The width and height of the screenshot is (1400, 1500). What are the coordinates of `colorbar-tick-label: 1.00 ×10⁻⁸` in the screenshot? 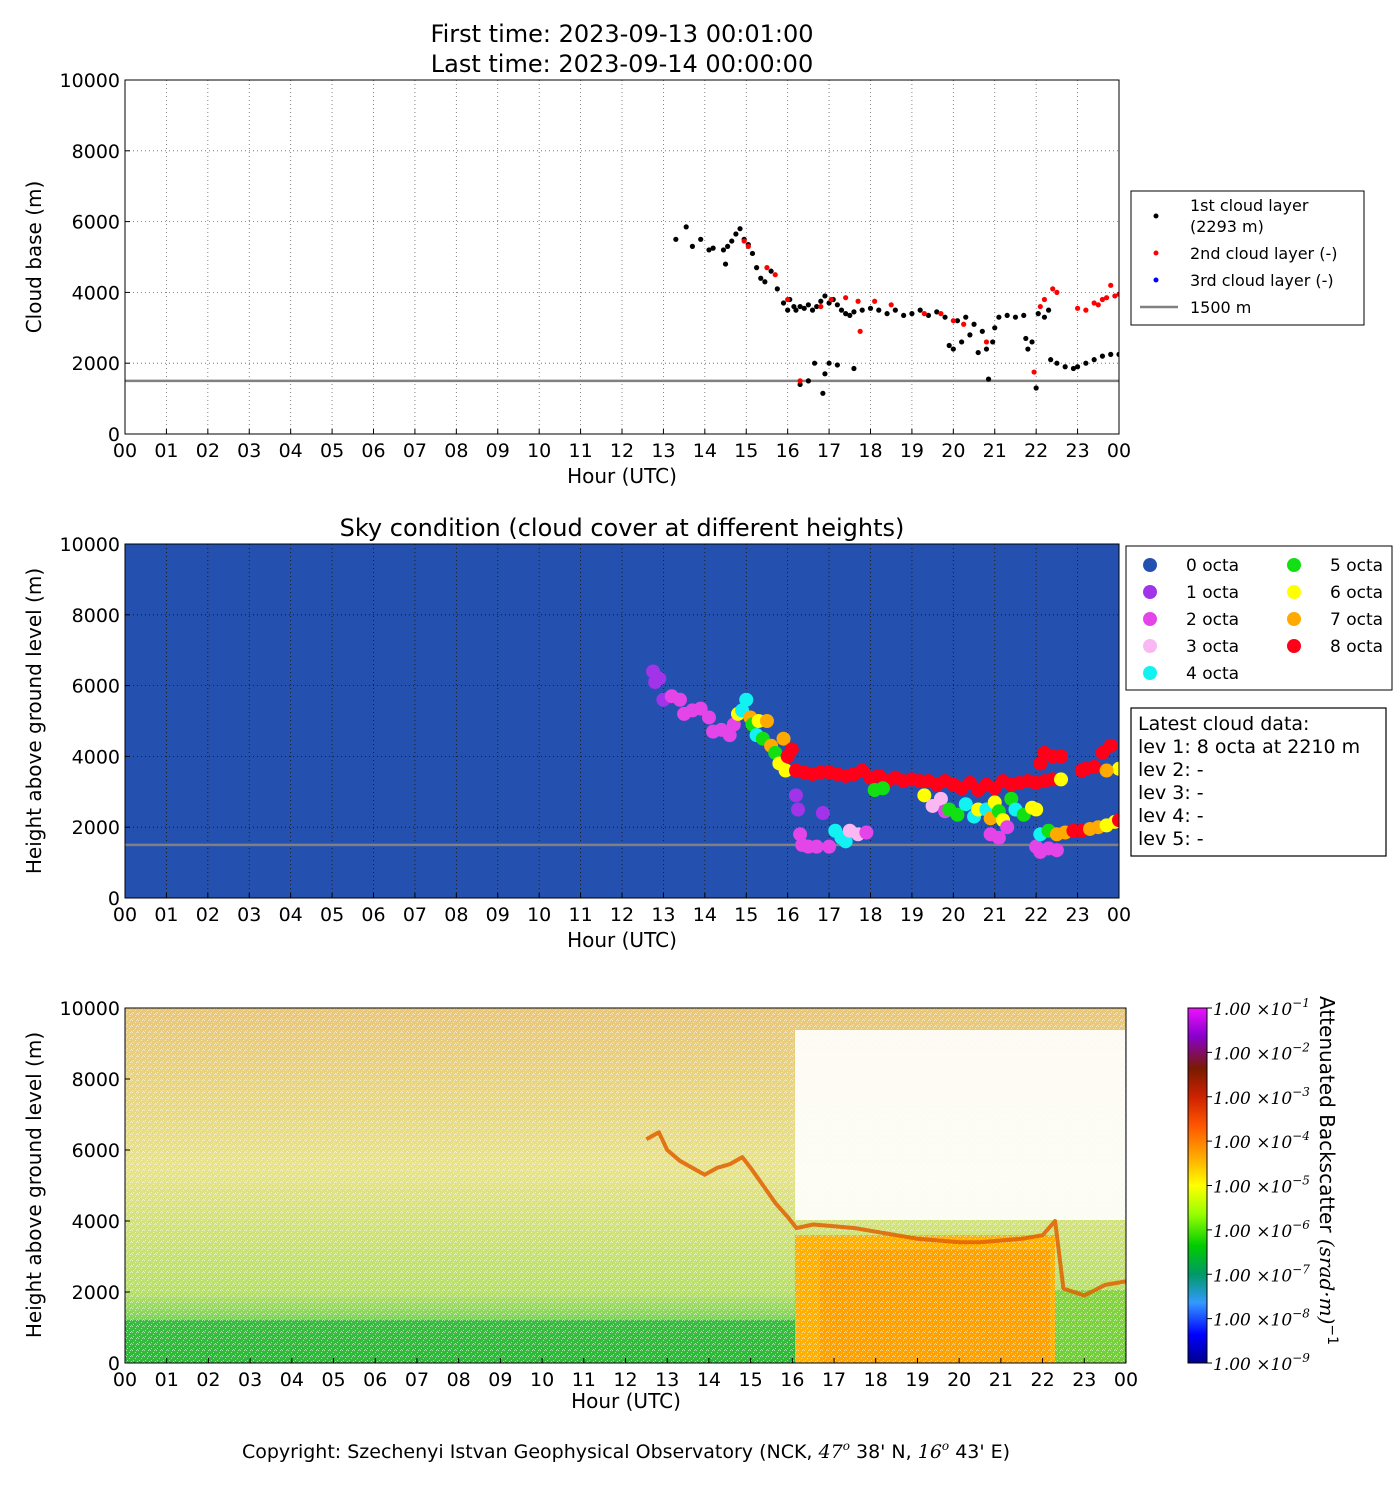 It's located at (1261, 1319).